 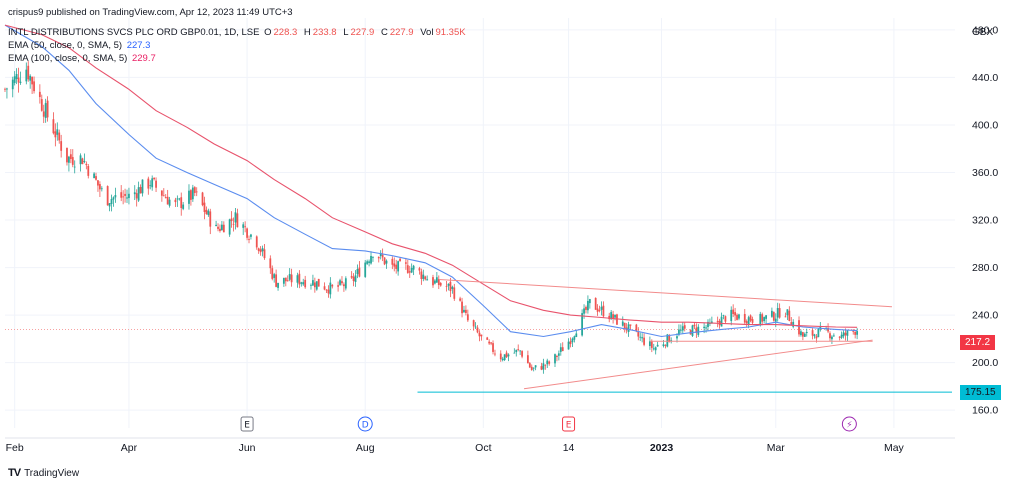 What do you see at coordinates (43, 473) in the screenshot?
I see `footer-branding: TV TradingView` at bounding box center [43, 473].